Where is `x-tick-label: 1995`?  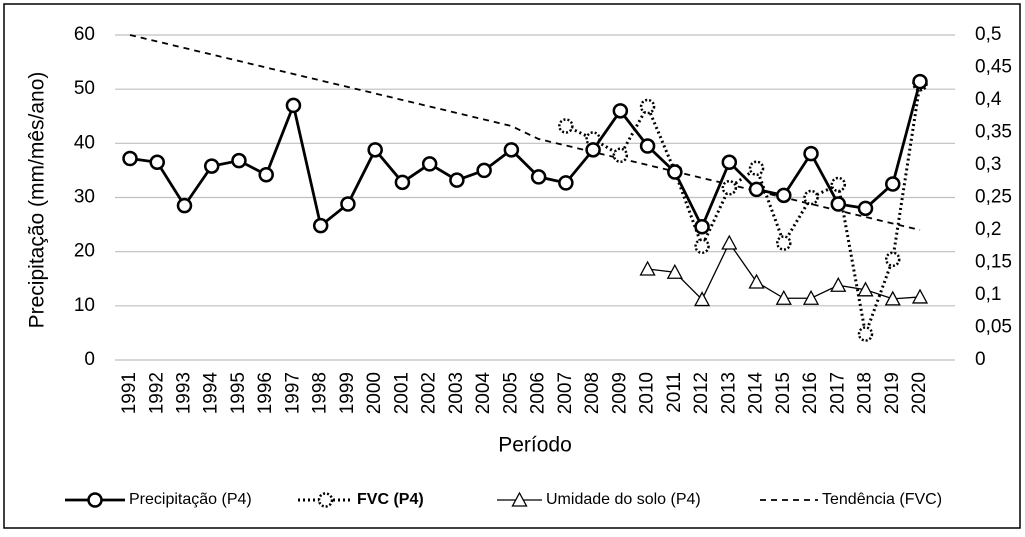
x-tick-label: 1995 is located at coordinates (238, 393).